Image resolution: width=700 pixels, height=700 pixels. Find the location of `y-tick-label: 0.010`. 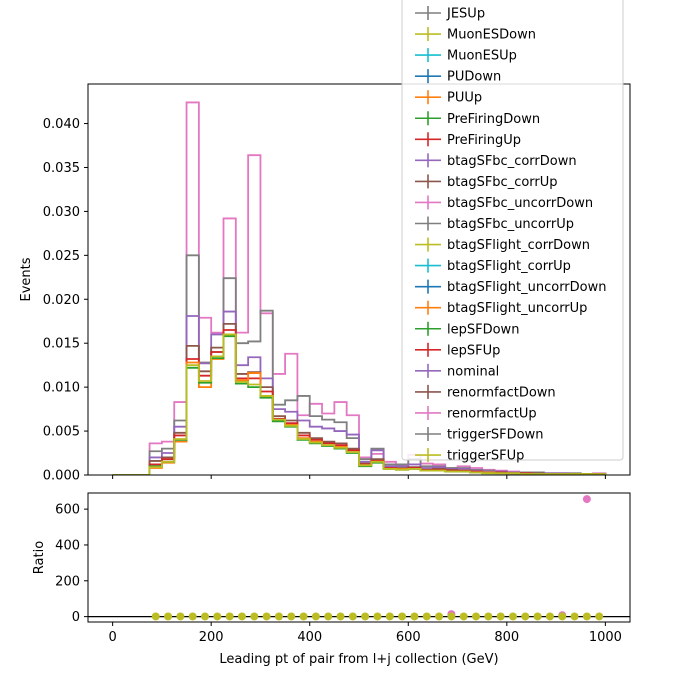

y-tick-label: 0.010 is located at coordinates (61, 388).